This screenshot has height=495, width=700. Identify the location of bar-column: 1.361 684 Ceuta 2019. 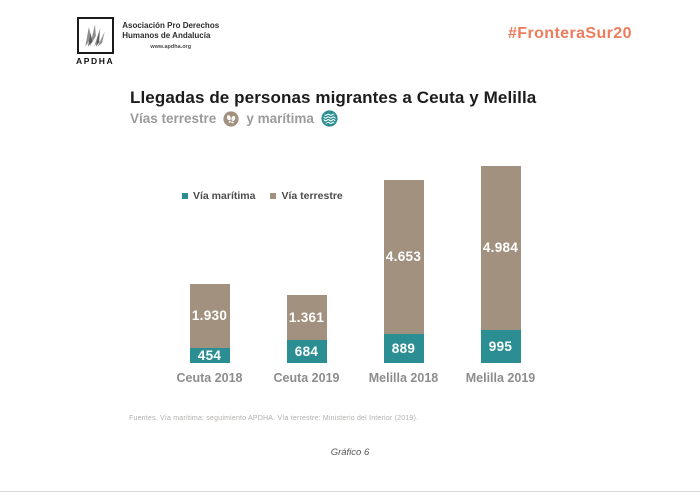
(306, 340).